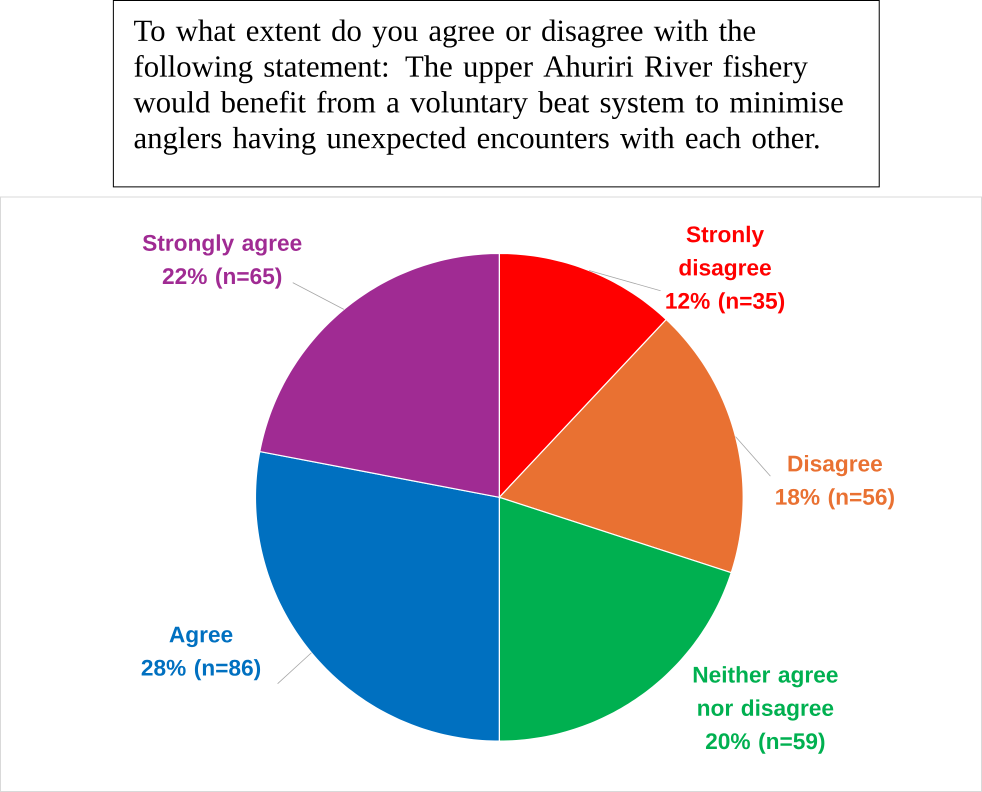 Image resolution: width=982 pixels, height=792 pixels. I want to click on slice-label: Strongly agree, so click(222, 245).